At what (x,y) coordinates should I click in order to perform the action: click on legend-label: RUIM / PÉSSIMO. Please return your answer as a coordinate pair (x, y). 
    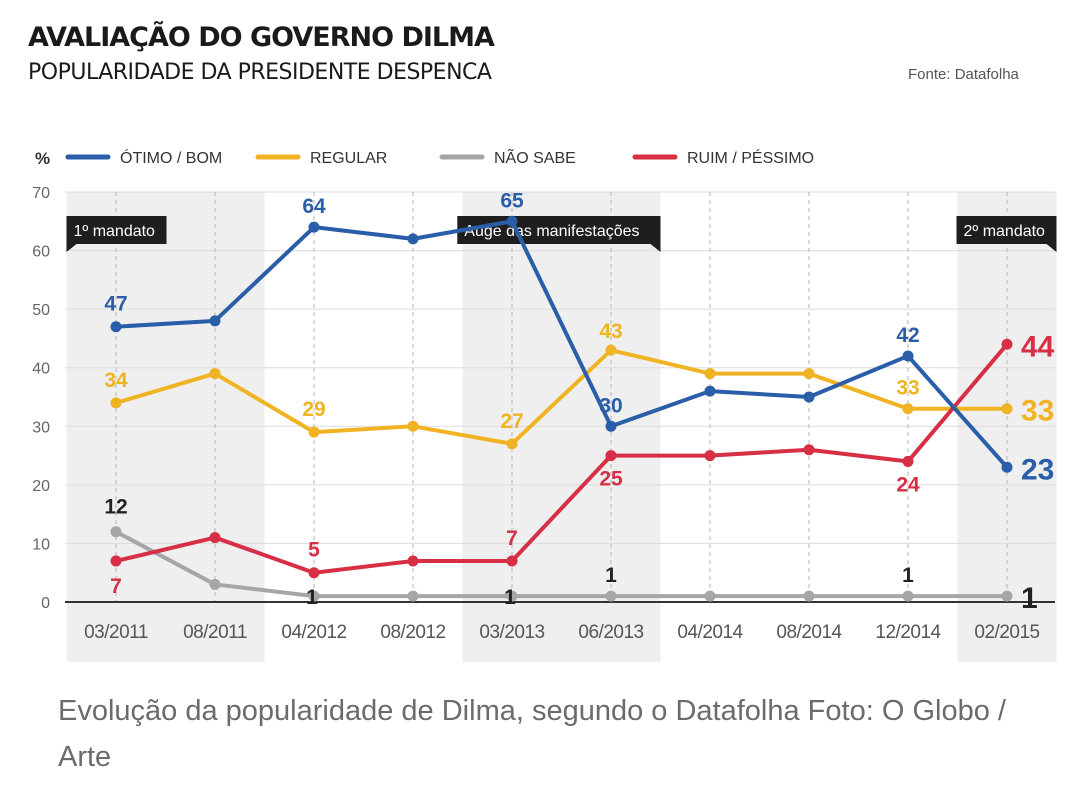
    Looking at the image, I should click on (750, 157).